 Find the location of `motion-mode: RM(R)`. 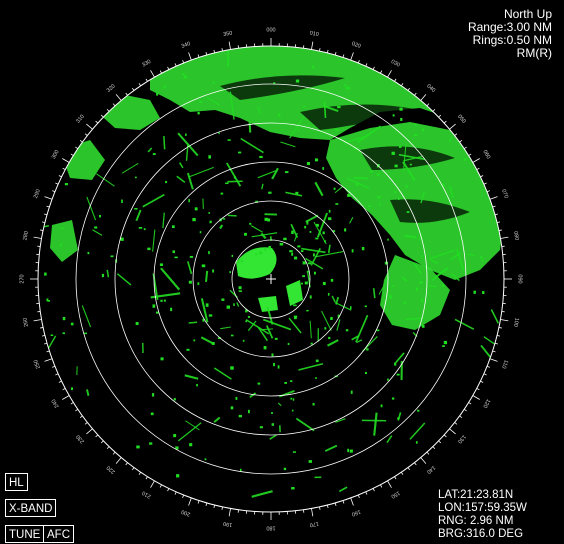

motion-mode: RM(R) is located at coordinates (534, 53).